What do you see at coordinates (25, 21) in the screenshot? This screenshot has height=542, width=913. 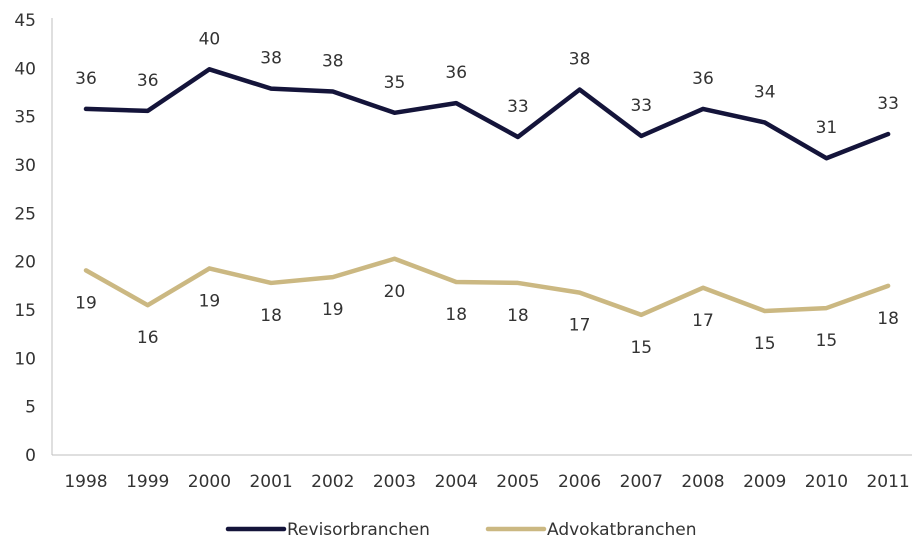 I see `y-tick-label: 45` at bounding box center [25, 21].